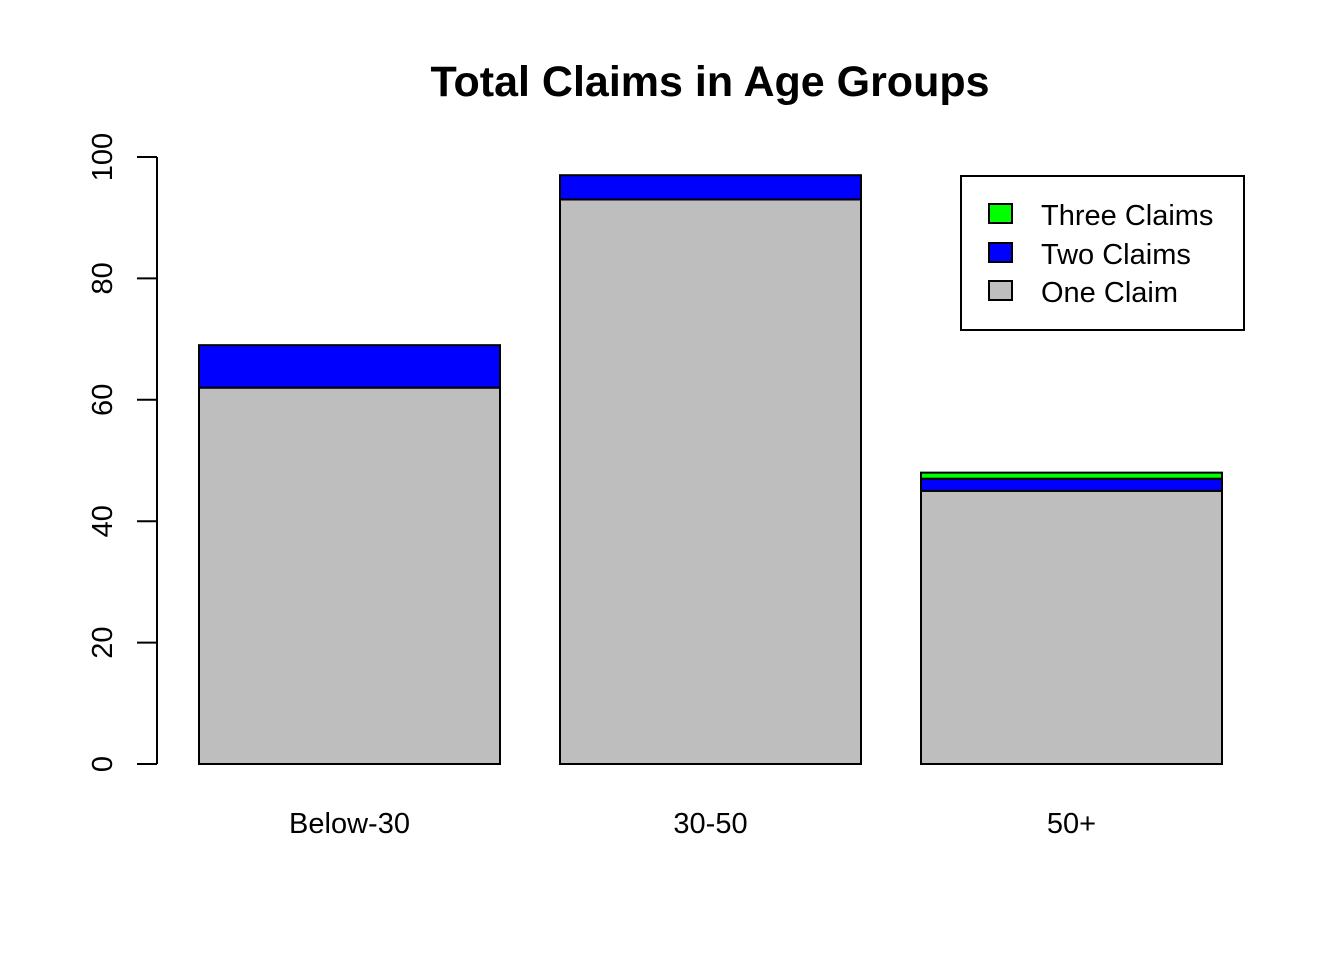  Describe the element at coordinates (1116, 255) in the screenshot. I see `legend-label: Two Claims` at that location.